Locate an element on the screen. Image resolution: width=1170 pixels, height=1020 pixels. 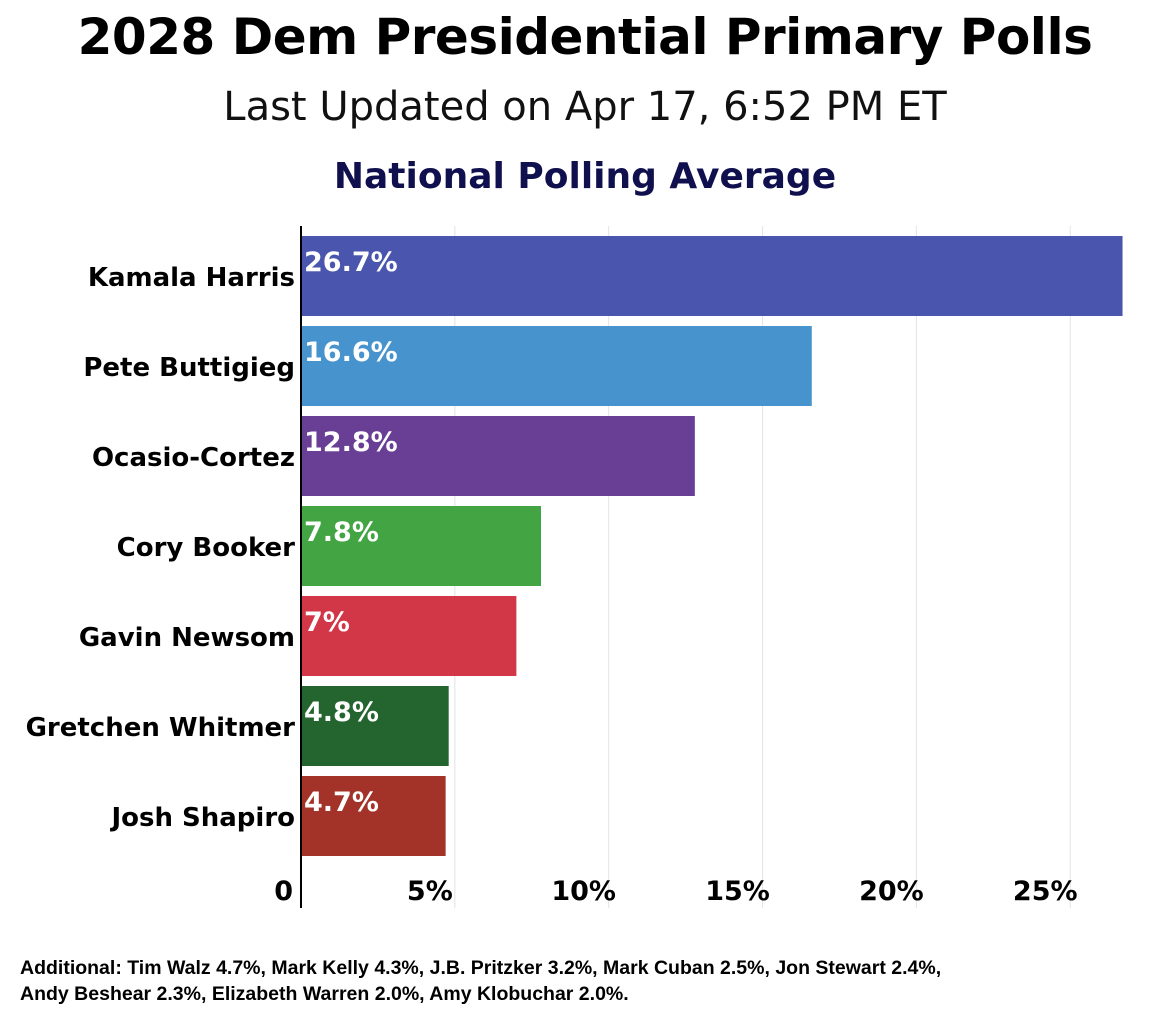
x-tick-label: 10% is located at coordinates (583, 891).